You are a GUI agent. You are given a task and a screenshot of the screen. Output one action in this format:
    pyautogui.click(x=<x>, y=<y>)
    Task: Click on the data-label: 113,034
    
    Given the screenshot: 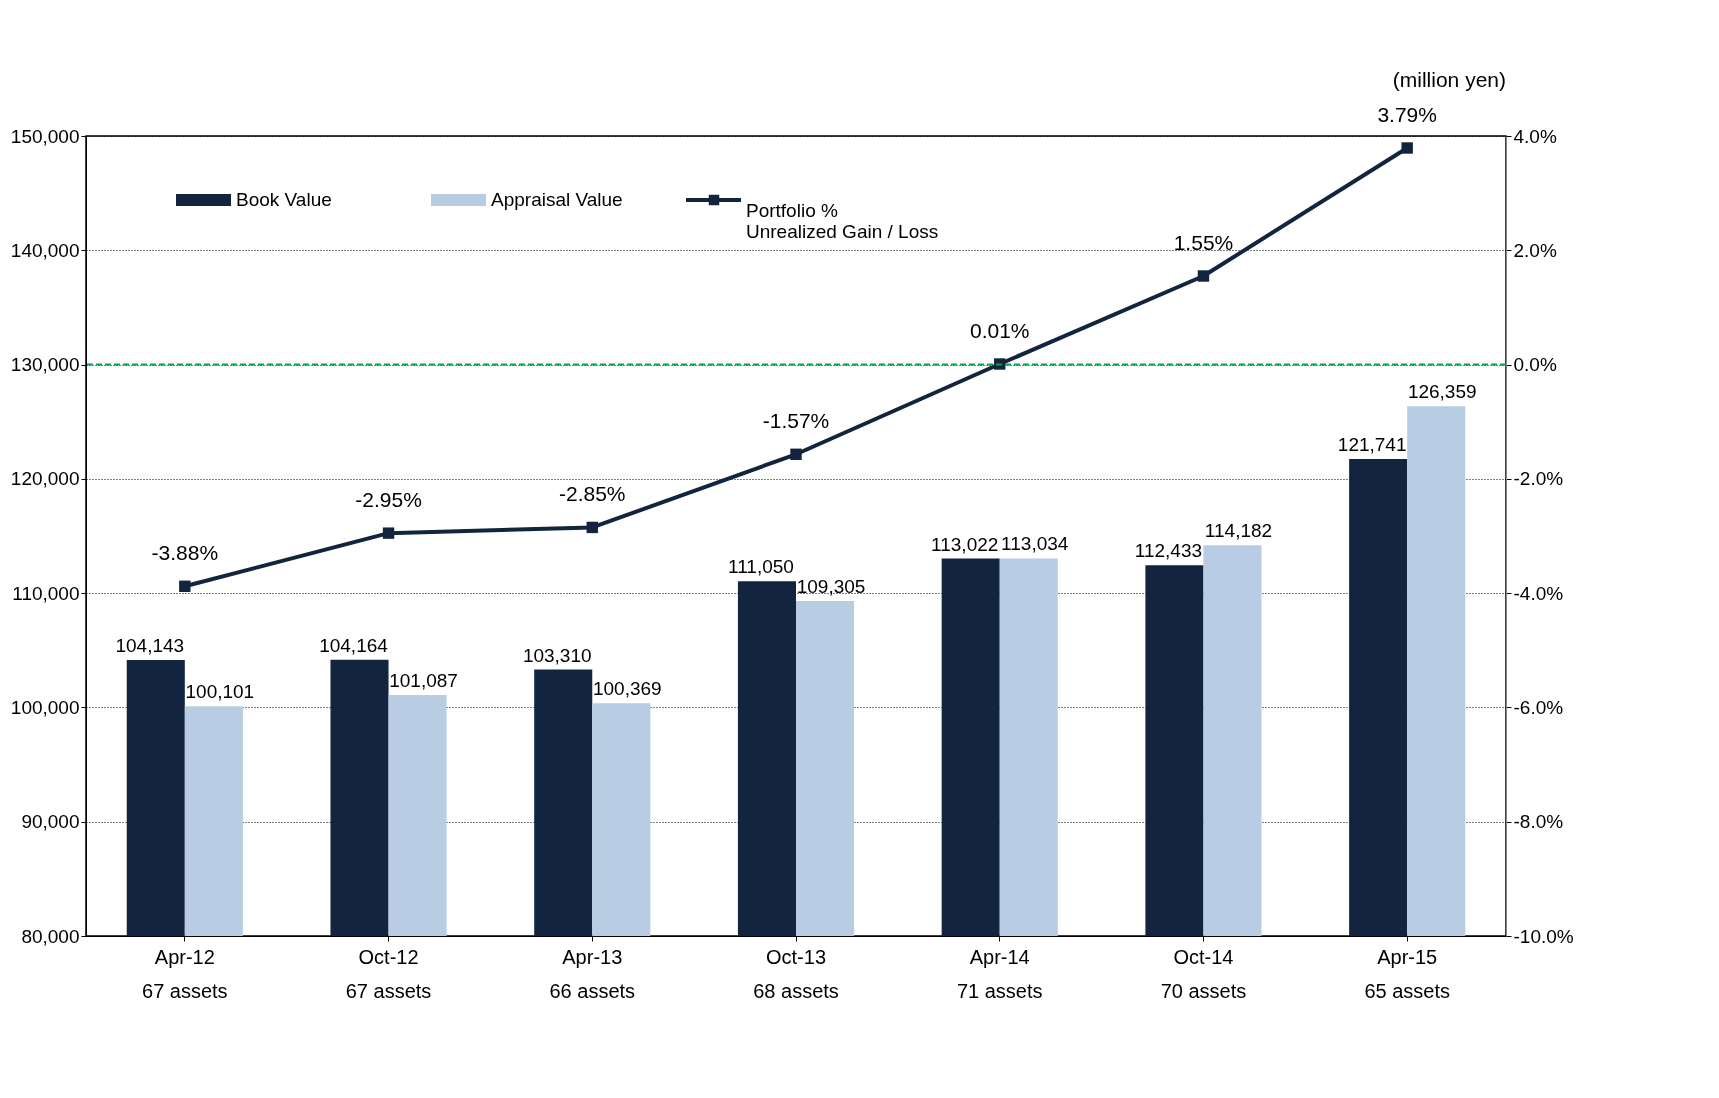 What is the action you would take?
    pyautogui.click(x=1035, y=544)
    